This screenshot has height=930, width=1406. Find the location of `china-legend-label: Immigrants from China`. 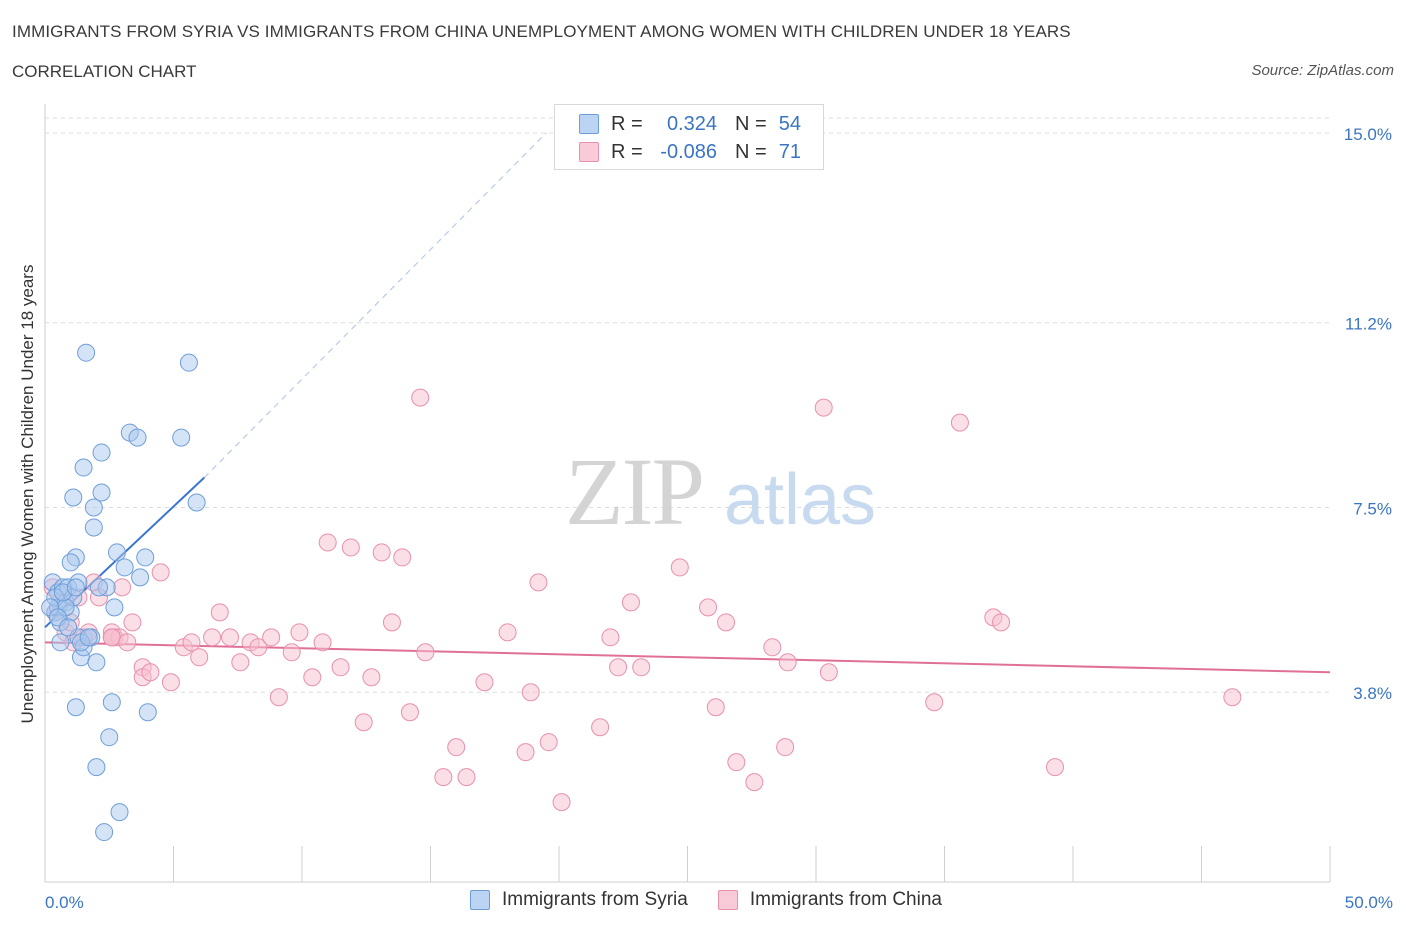

china-legend-label: Immigrants from China is located at coordinates (845, 899).